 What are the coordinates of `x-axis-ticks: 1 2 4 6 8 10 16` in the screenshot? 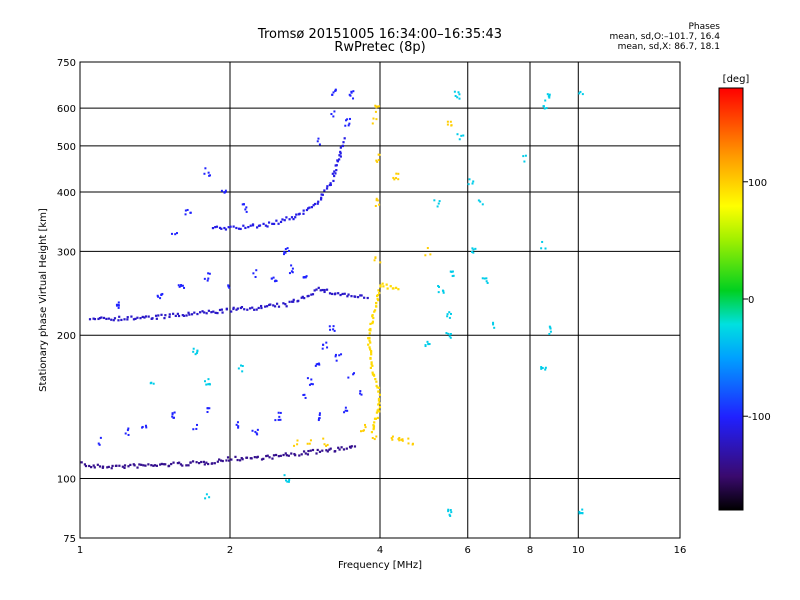 It's located at (382, 550).